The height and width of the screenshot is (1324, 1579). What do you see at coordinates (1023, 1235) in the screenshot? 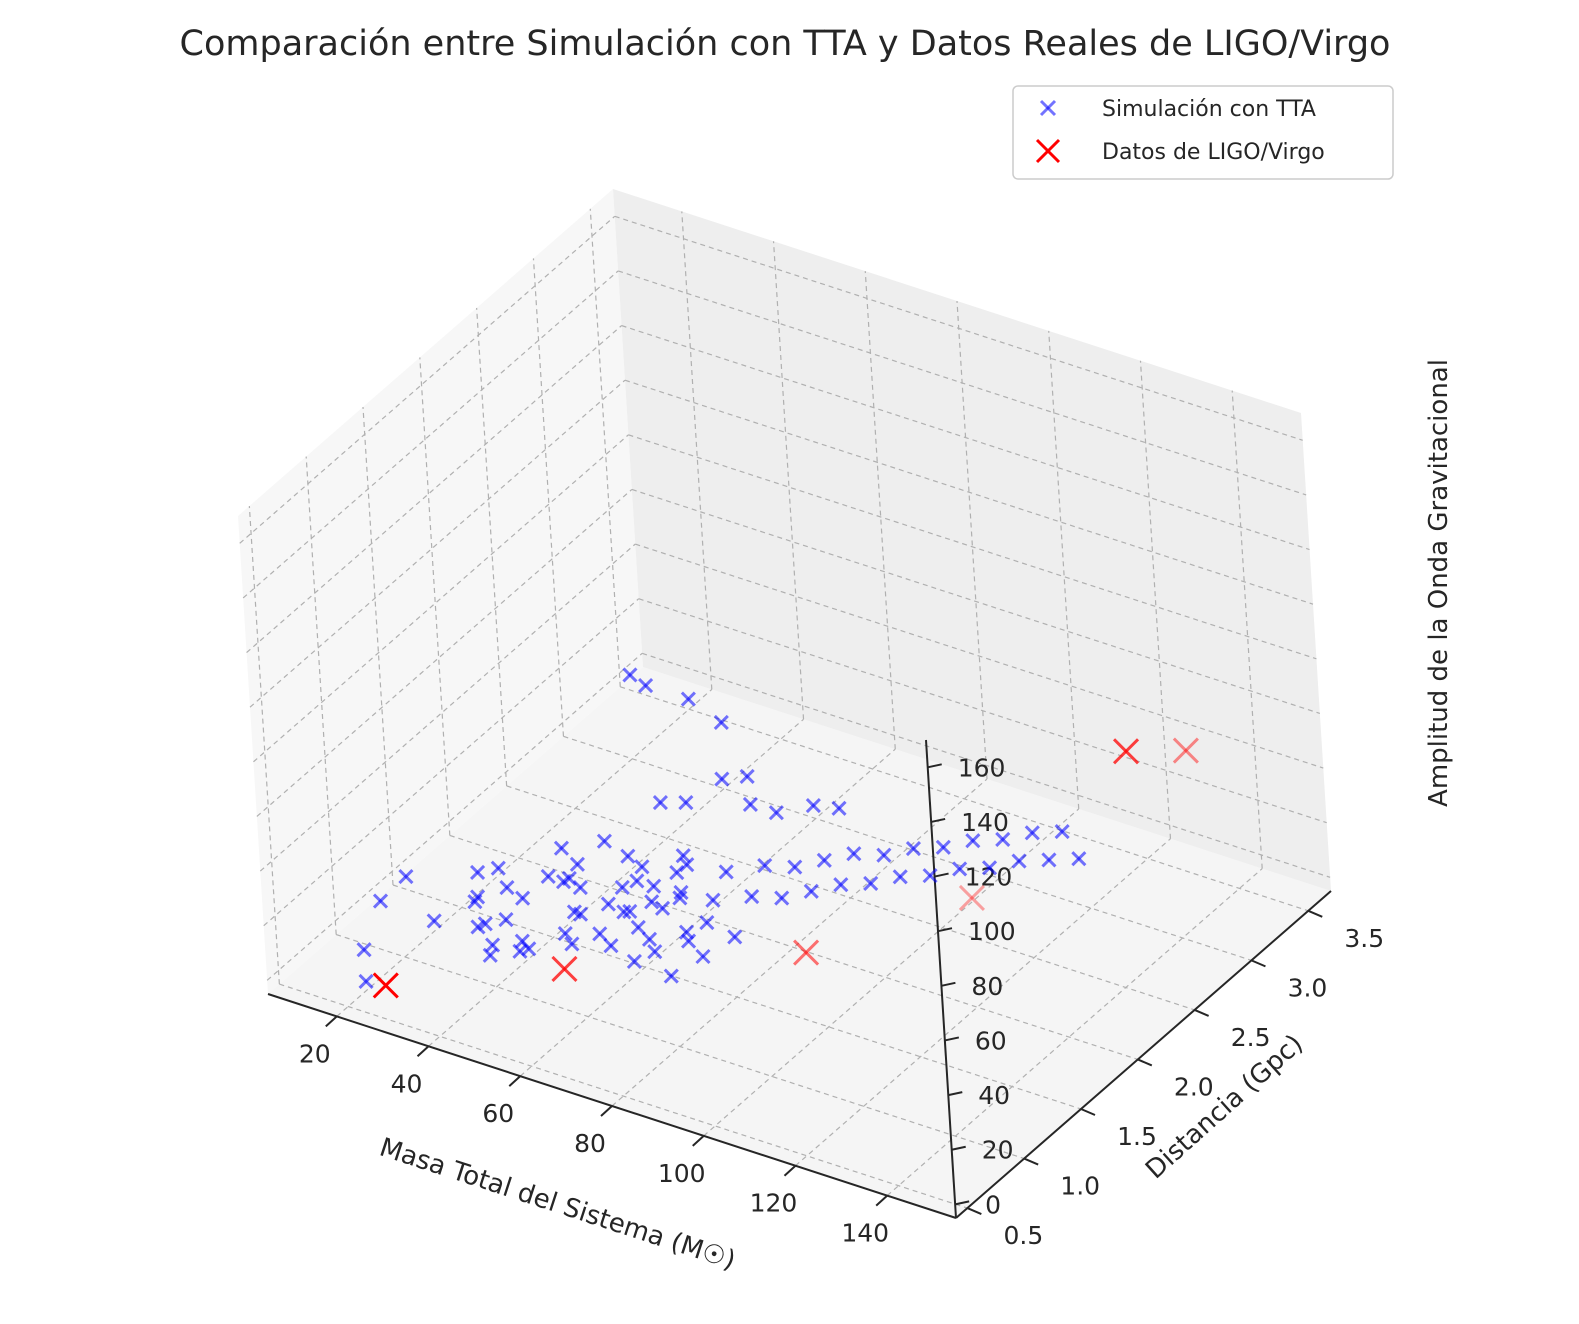
I see `y-tick-label: 0.5` at bounding box center [1023, 1235].